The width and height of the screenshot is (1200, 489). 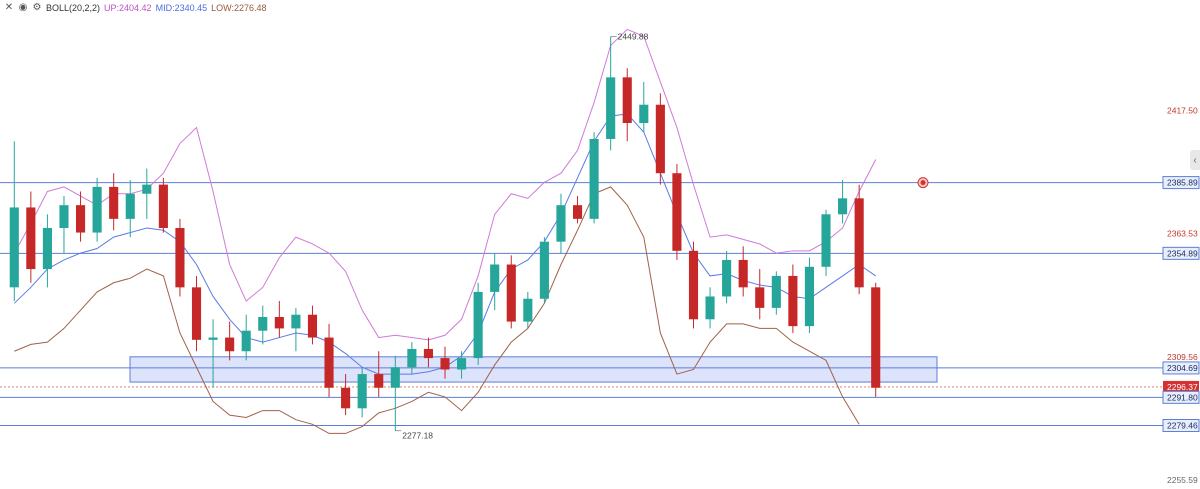 I want to click on price-tag-label: 2354.89, so click(x=1182, y=253).